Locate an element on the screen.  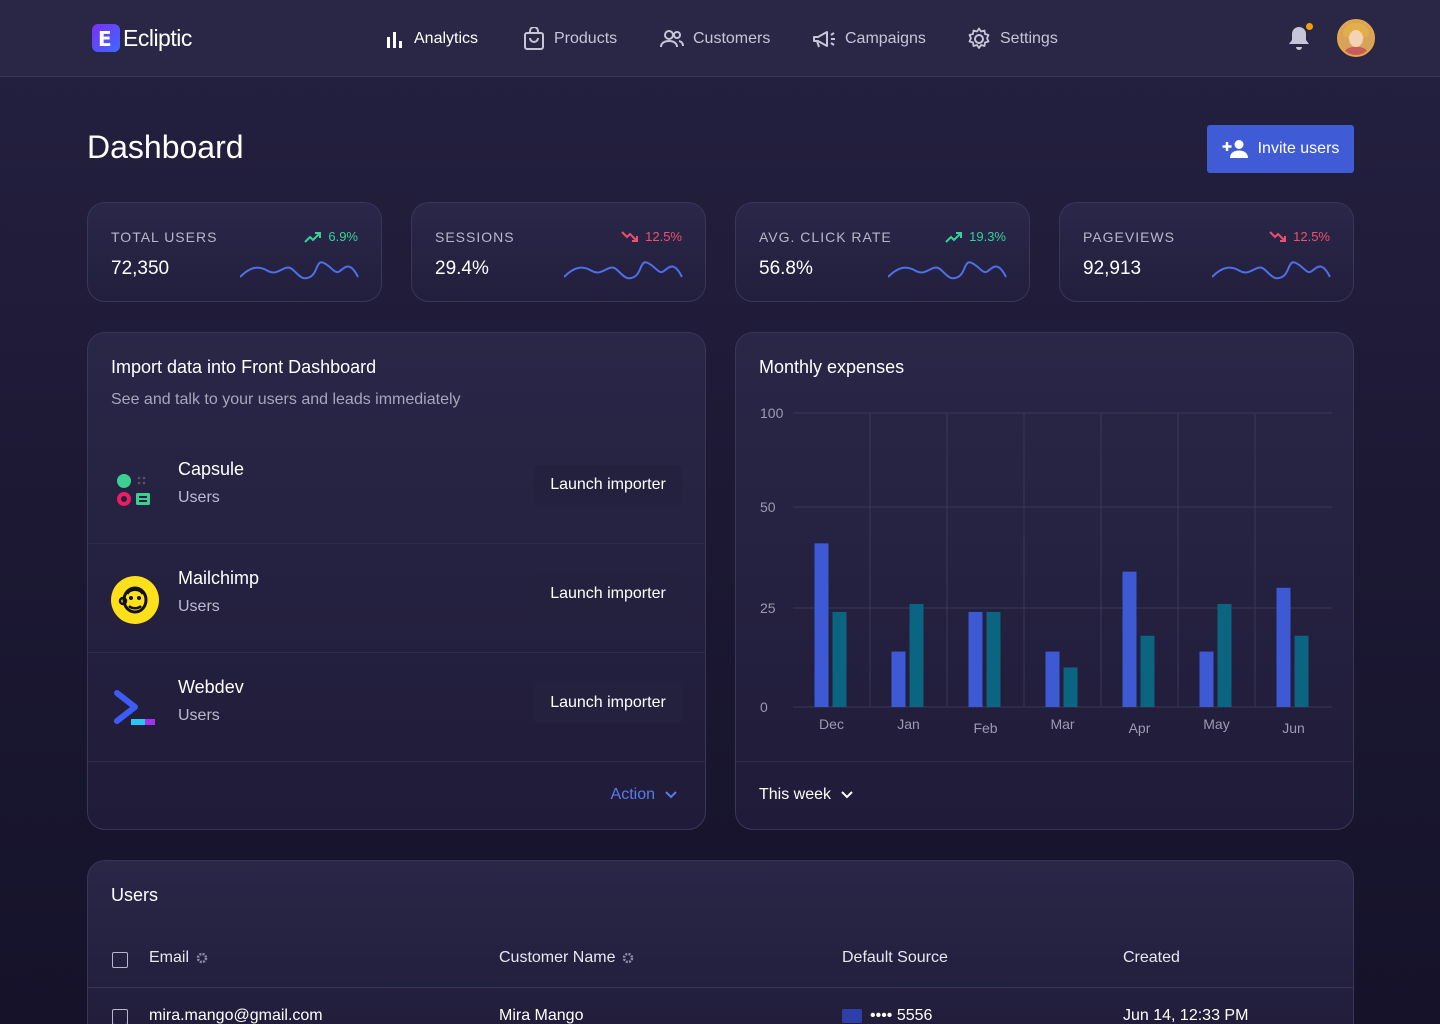
importer-name: Webdev is located at coordinates (211, 687).